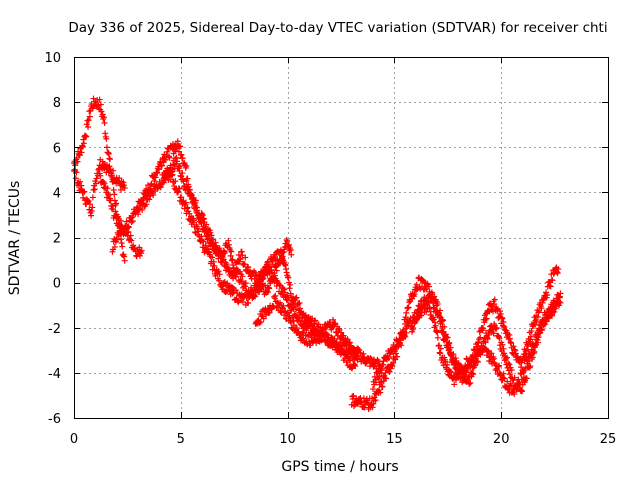  Describe the element at coordinates (57, 239) in the screenshot. I see `y-tick-label: 2` at that location.